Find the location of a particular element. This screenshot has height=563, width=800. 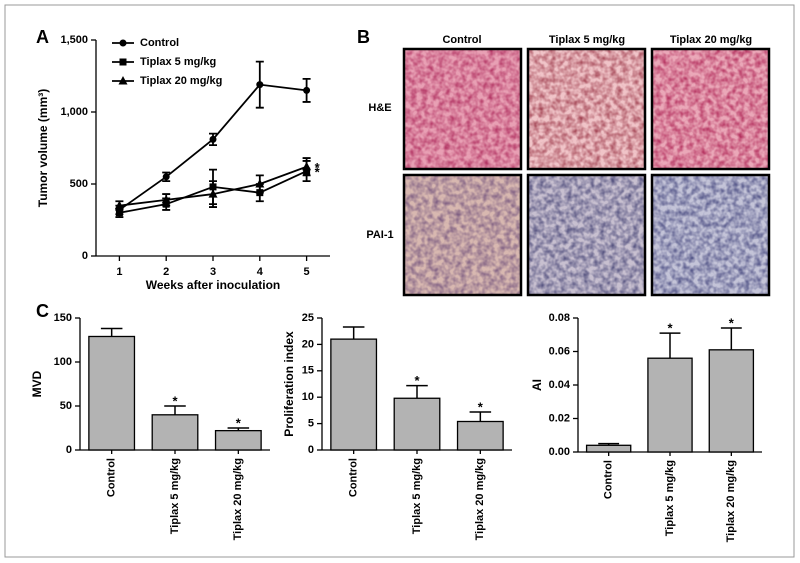

x-tick-label: 3 is located at coordinates (213, 272).